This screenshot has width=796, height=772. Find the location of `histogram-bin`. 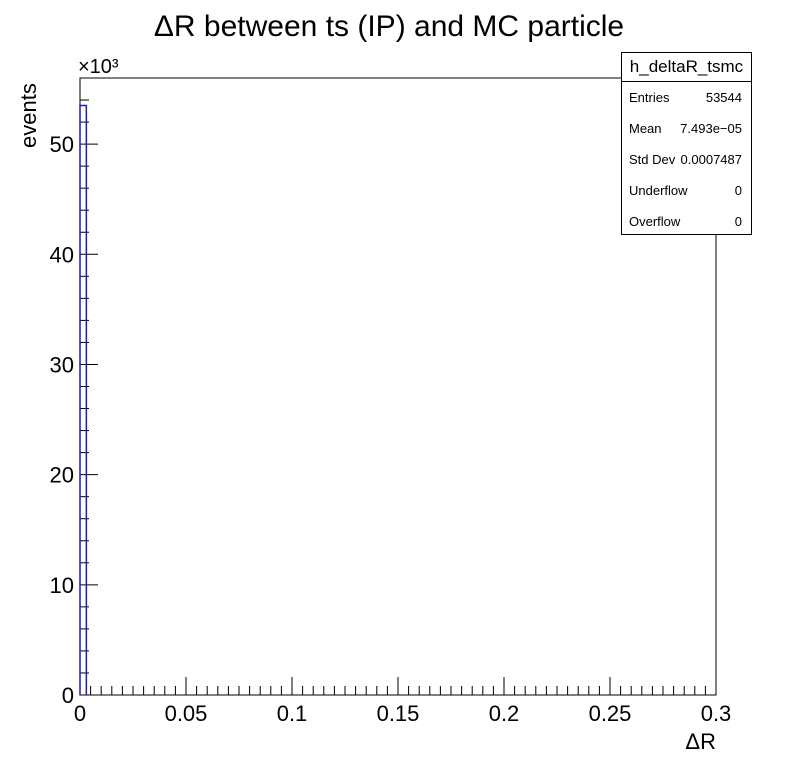

histogram-bin is located at coordinates (83, 399).